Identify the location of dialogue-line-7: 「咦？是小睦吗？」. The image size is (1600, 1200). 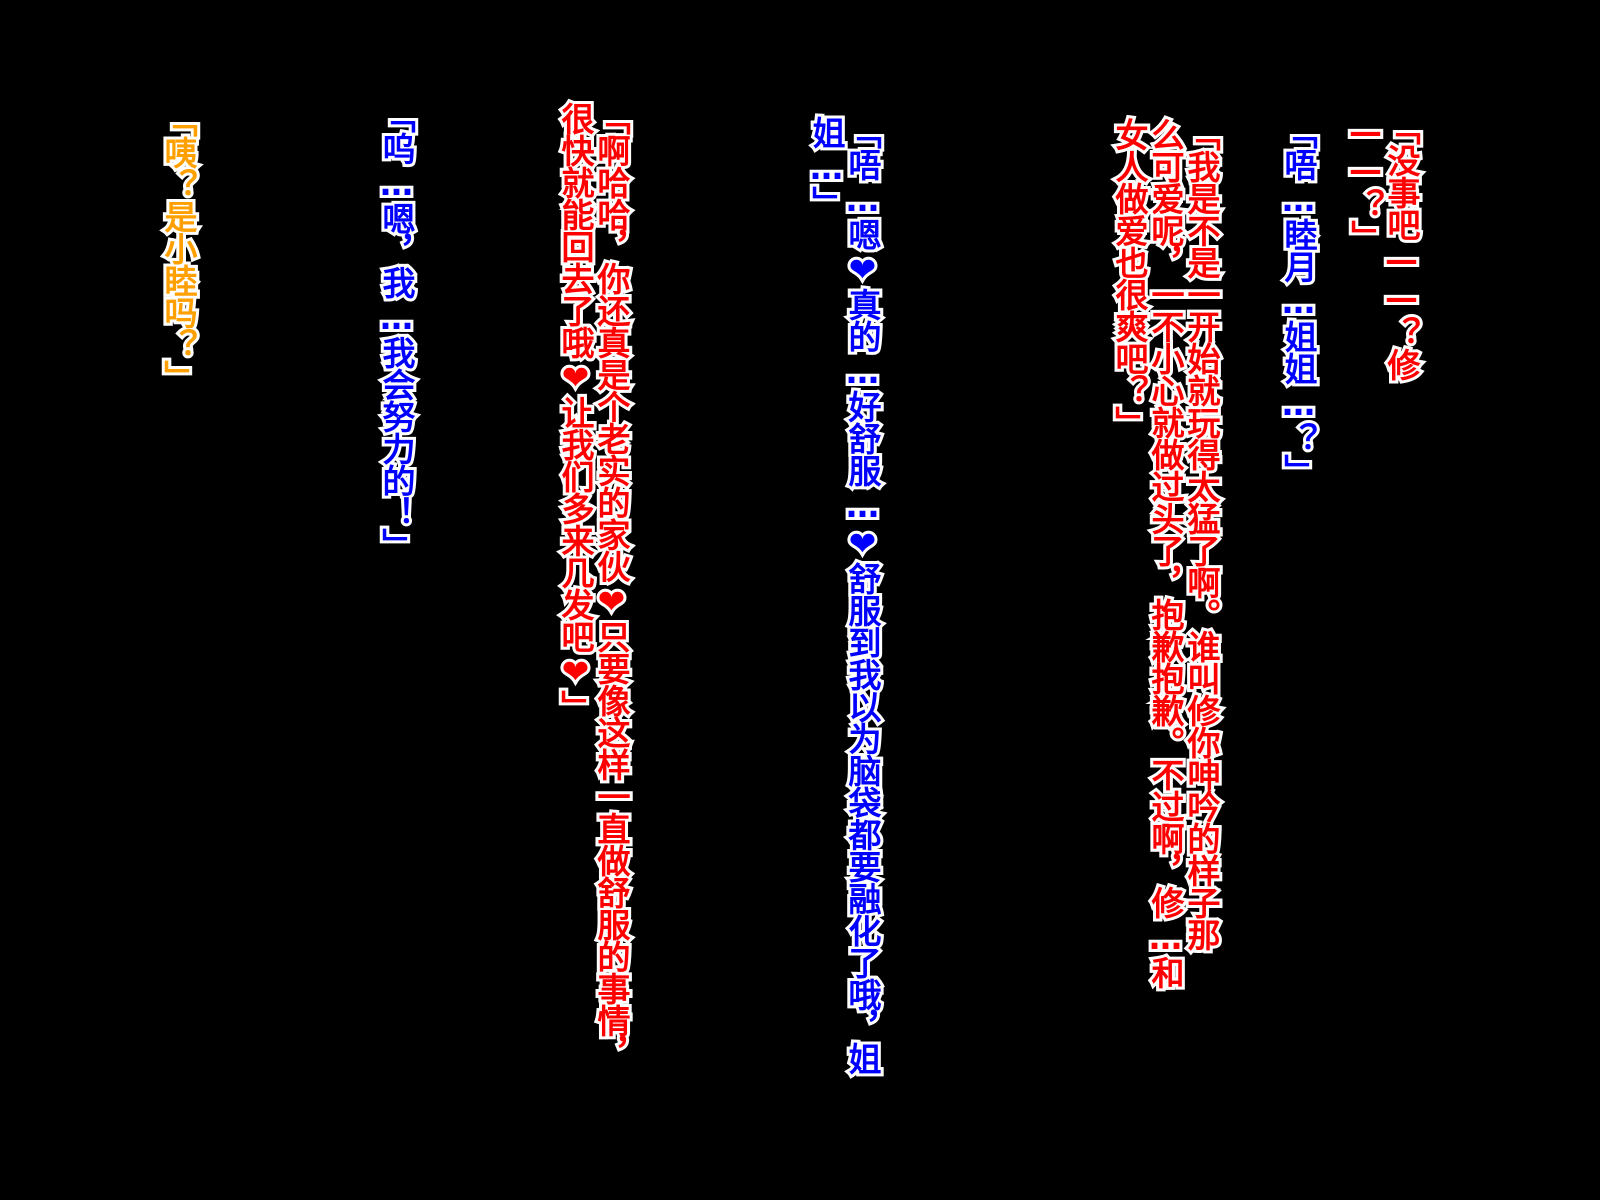
(178, 248).